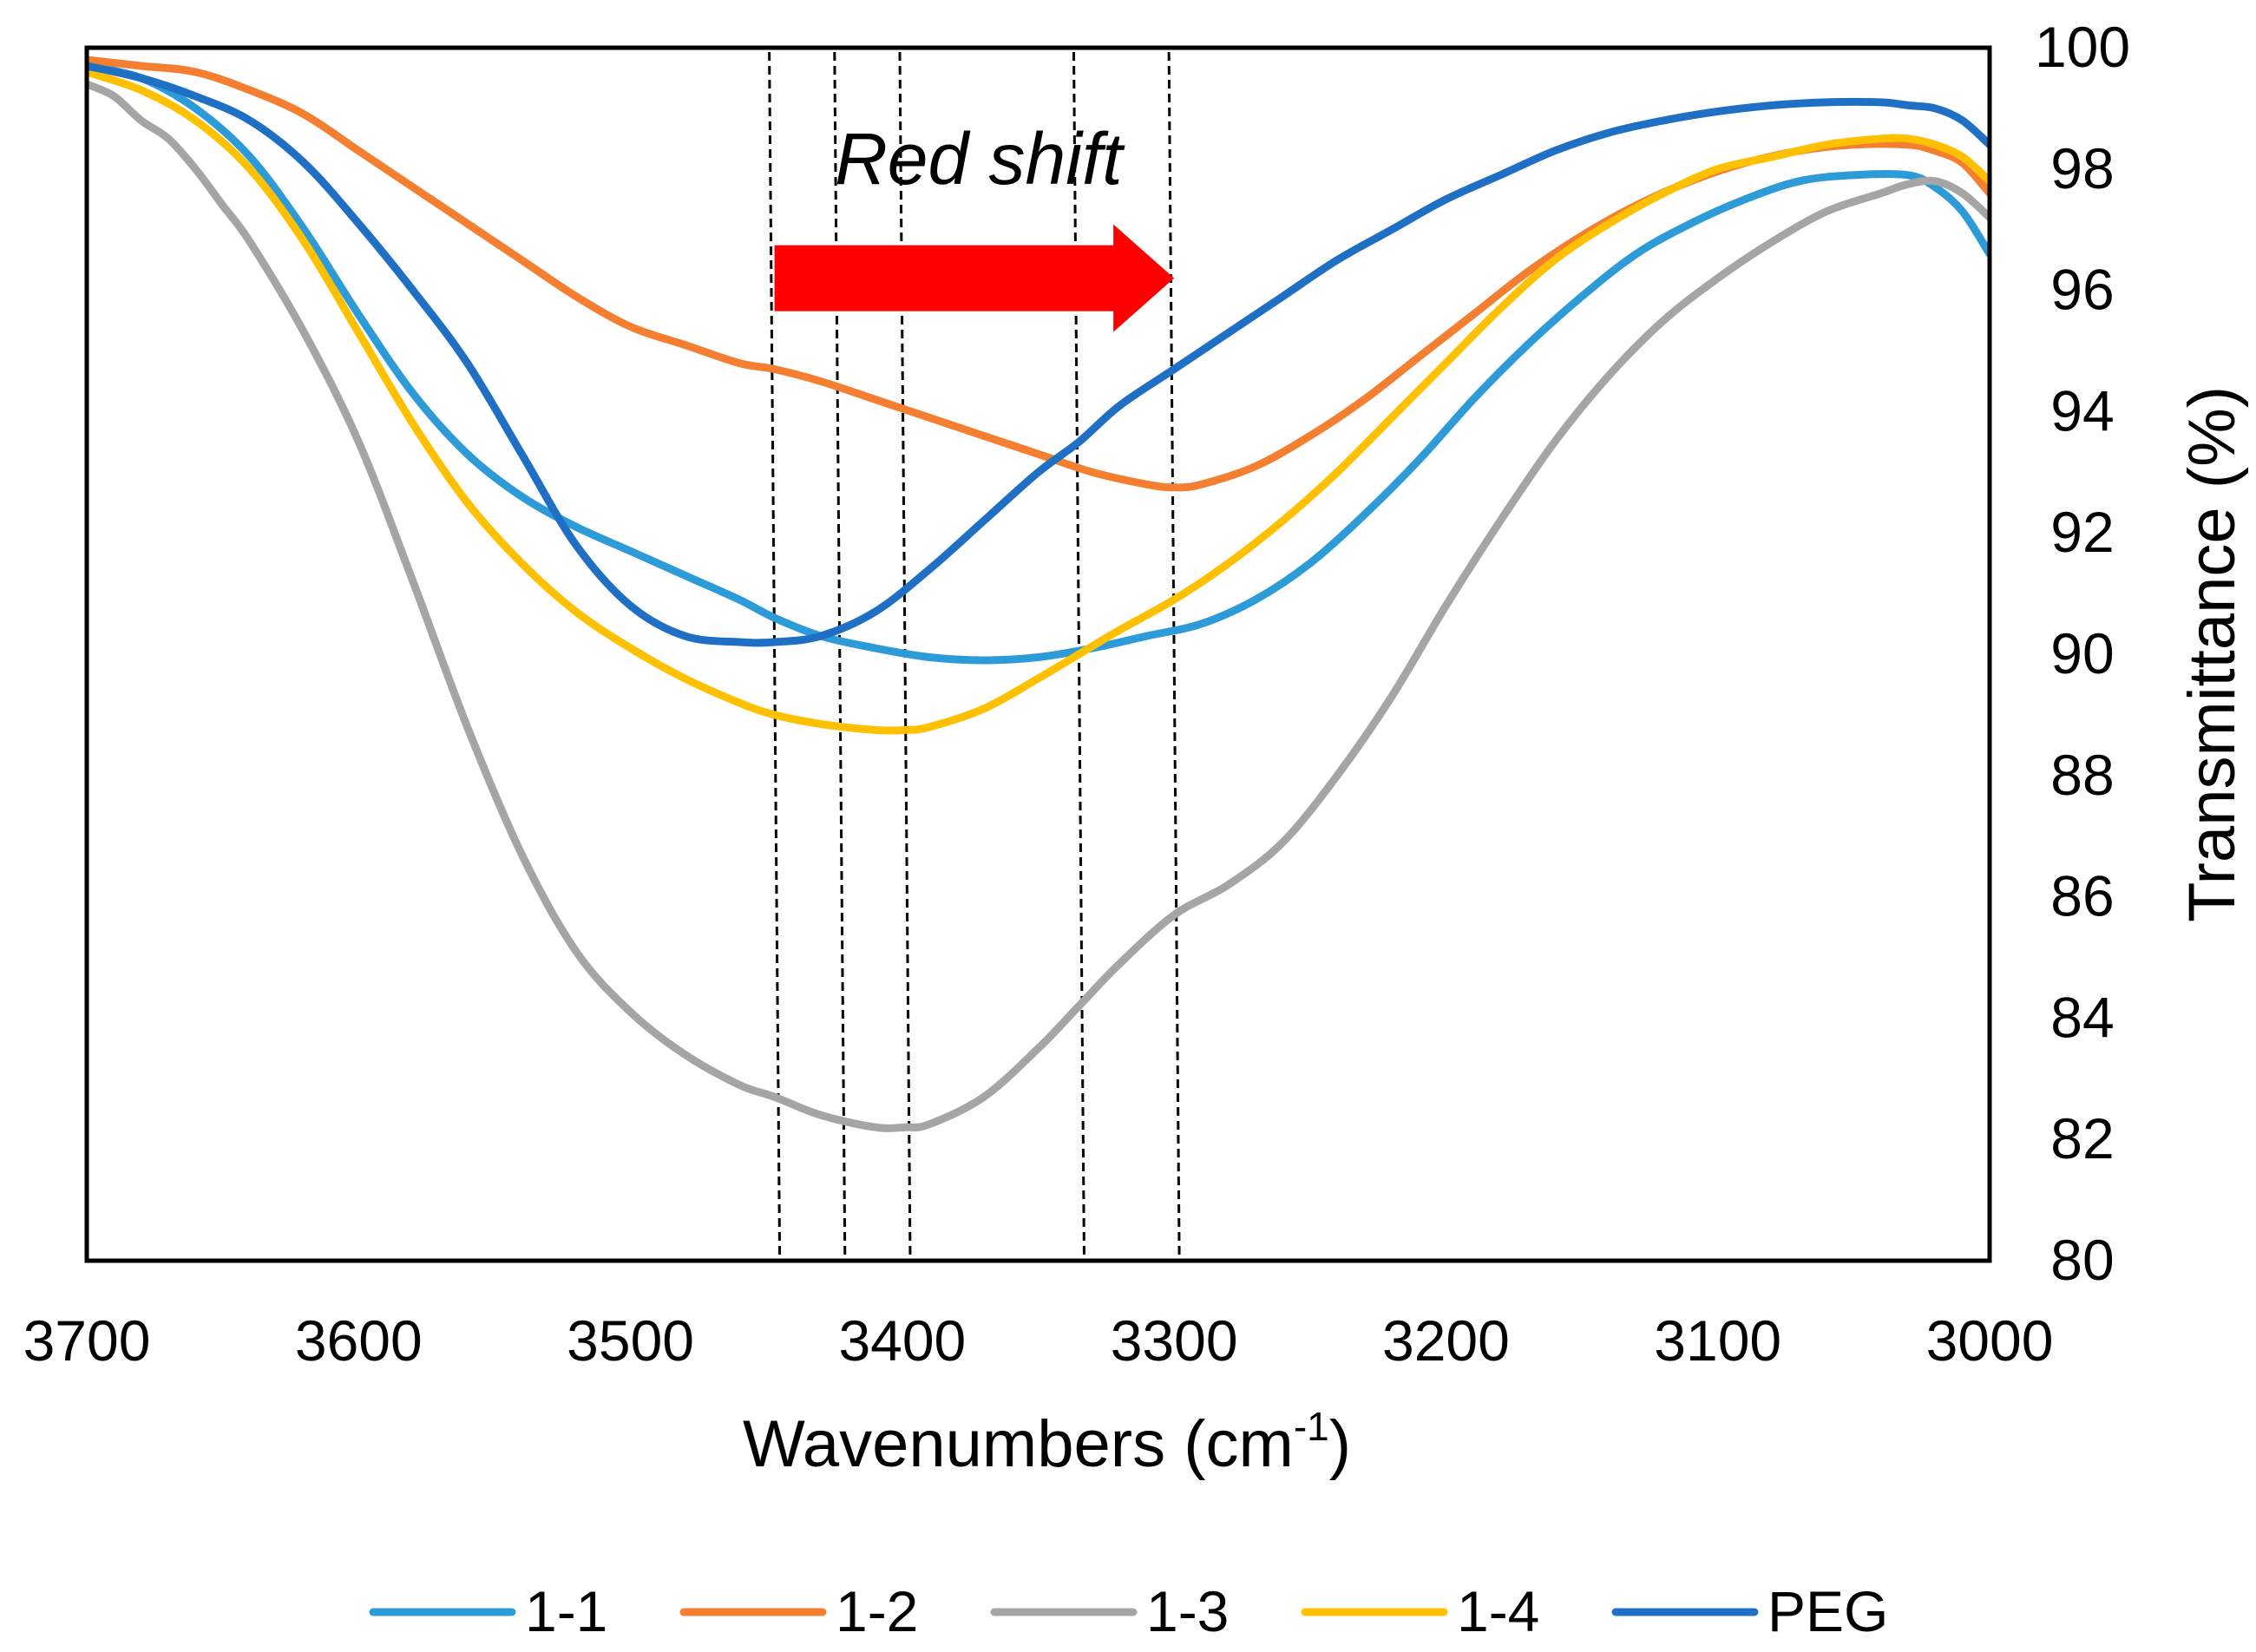  I want to click on y-axis-tick-labels: 80 82 84 86 88 90 92 94 96 98 100, so click(2082, 654).